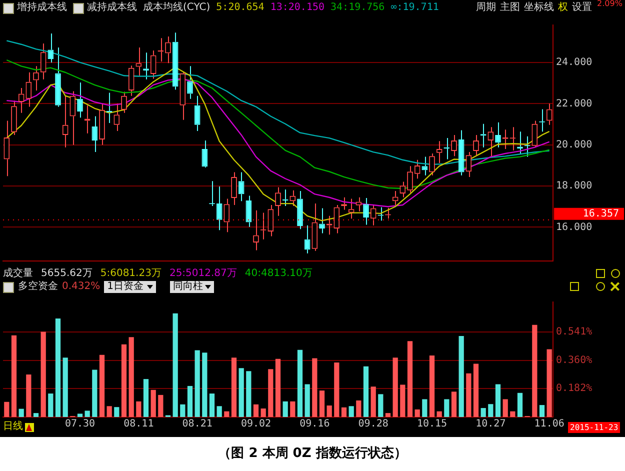 Image resolution: width=625 pixels, height=471 pixels. I want to click on x-tick-label: 09.16, so click(315, 424).